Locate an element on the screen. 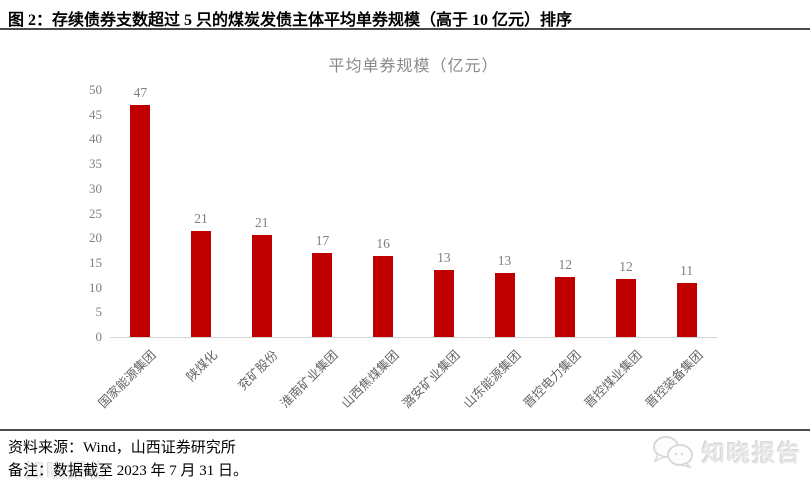 The width and height of the screenshot is (810, 486). x-axis-tick-label: 山东能源集团 is located at coordinates (492, 379).